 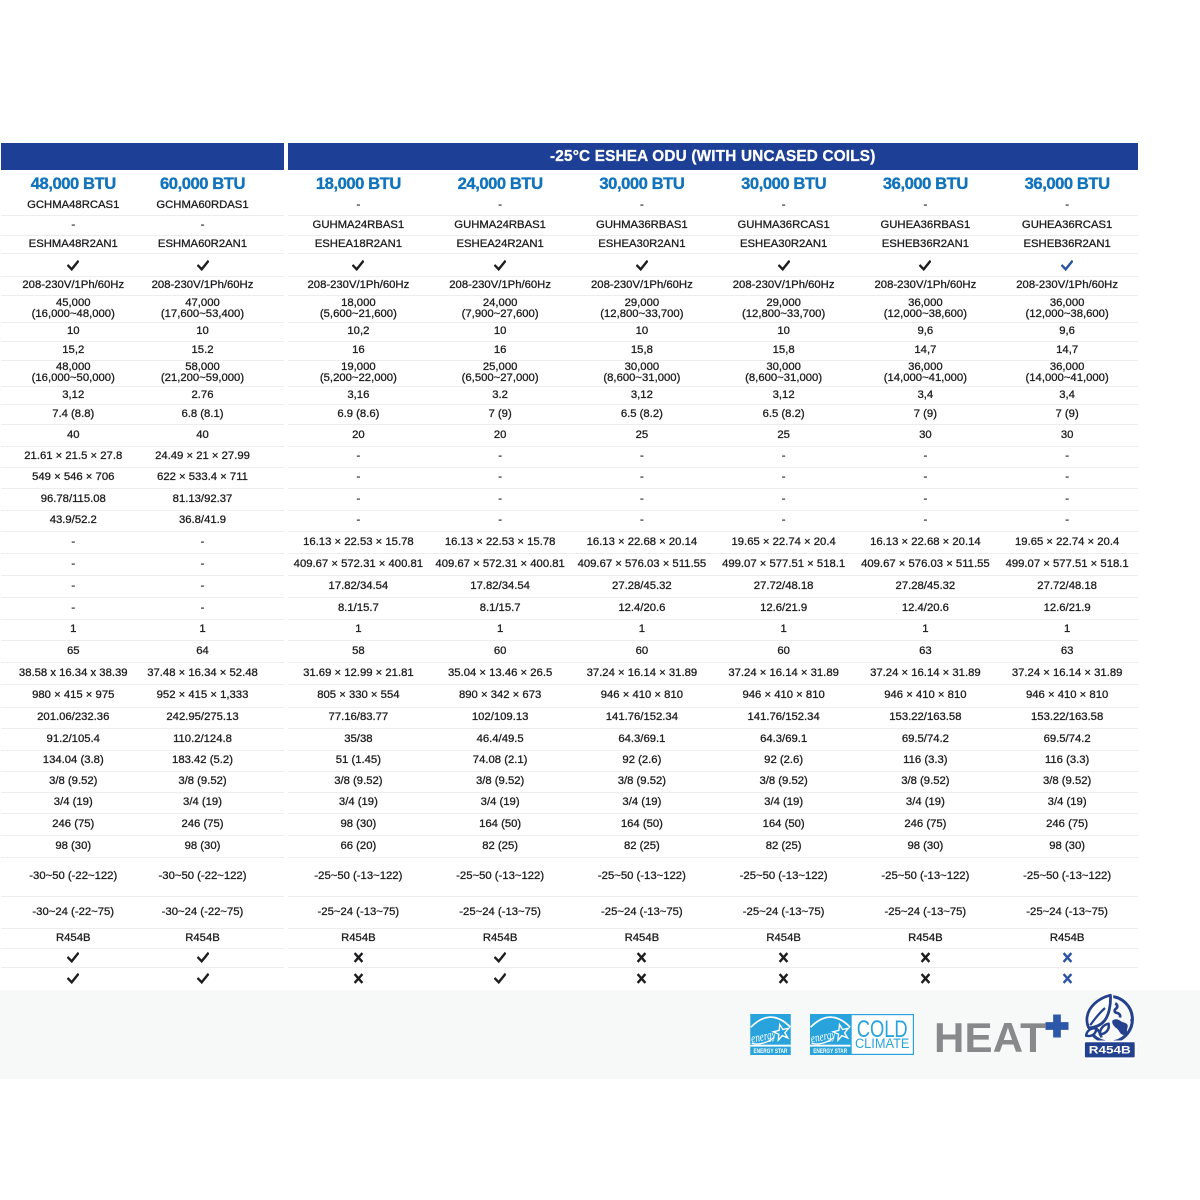 I want to click on svg-text: CLIMATE, so click(x=882, y=1043).